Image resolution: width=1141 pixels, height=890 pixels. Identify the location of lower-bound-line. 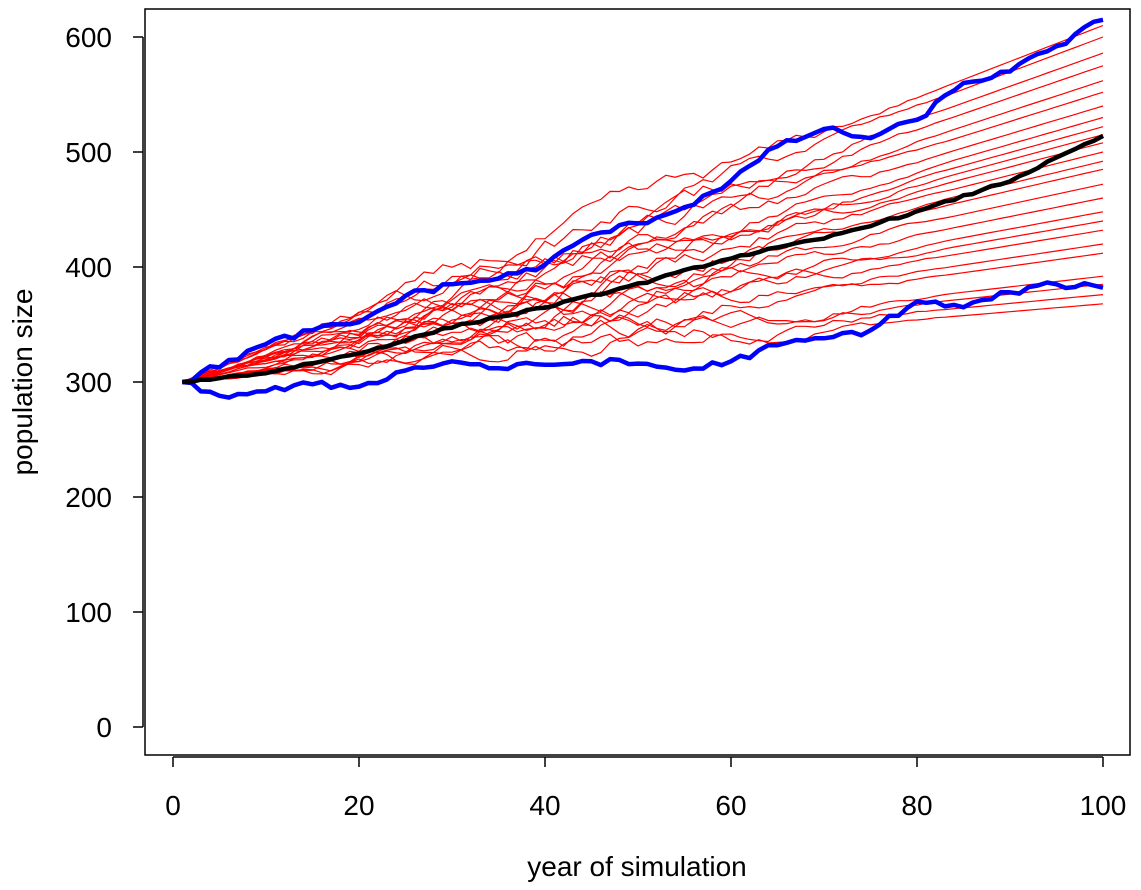
(643, 340).